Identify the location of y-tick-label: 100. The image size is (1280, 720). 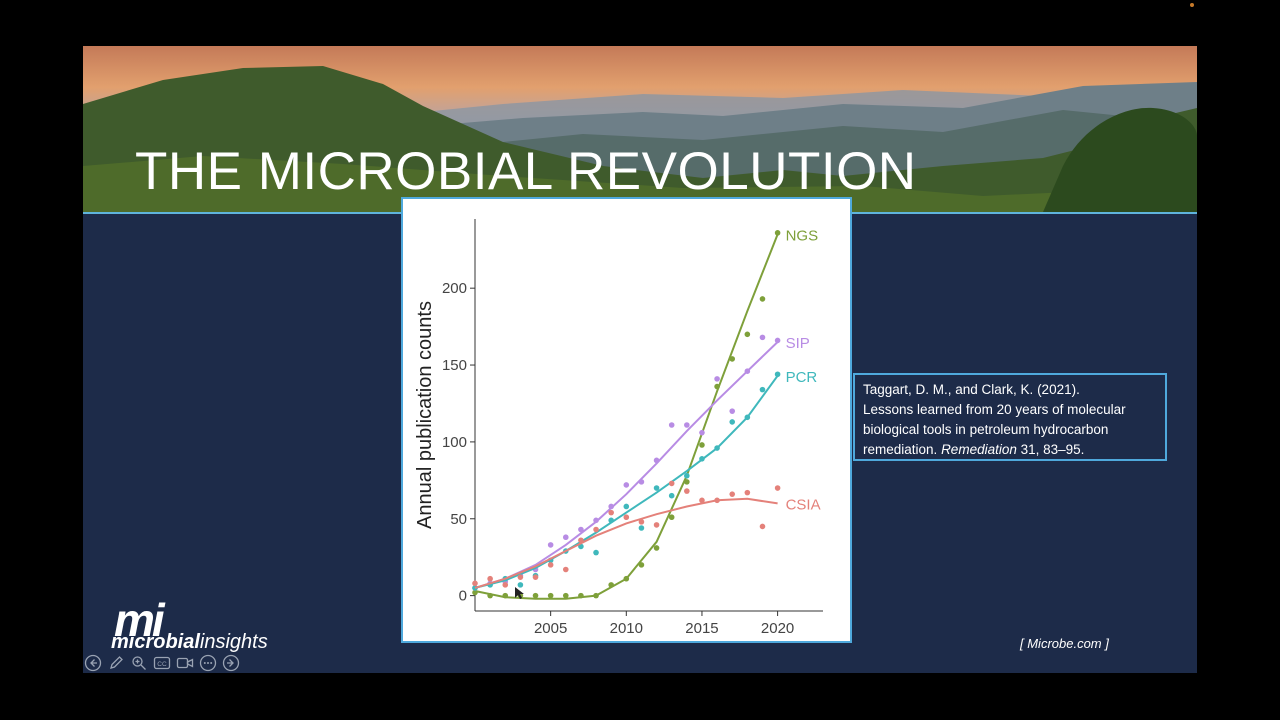
(454, 442).